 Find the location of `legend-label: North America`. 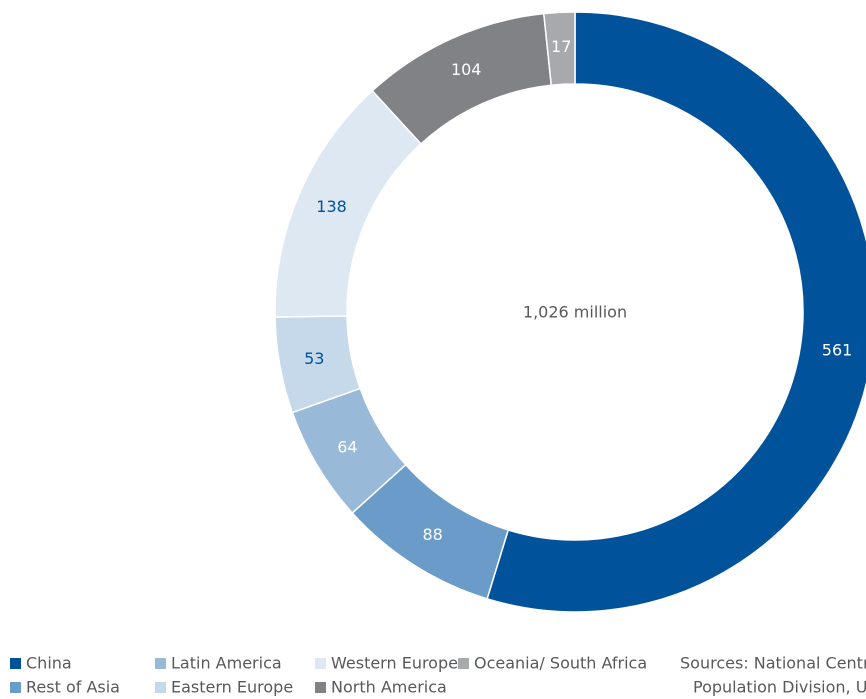

legend-label: North America is located at coordinates (389, 687).